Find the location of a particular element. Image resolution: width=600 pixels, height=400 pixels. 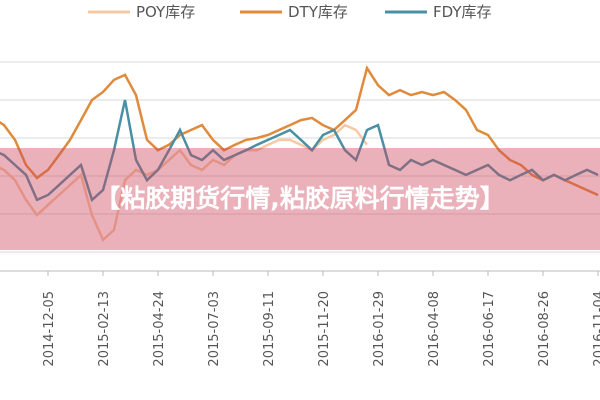

x-tick-label: 2015-07-03 is located at coordinates (214, 329).